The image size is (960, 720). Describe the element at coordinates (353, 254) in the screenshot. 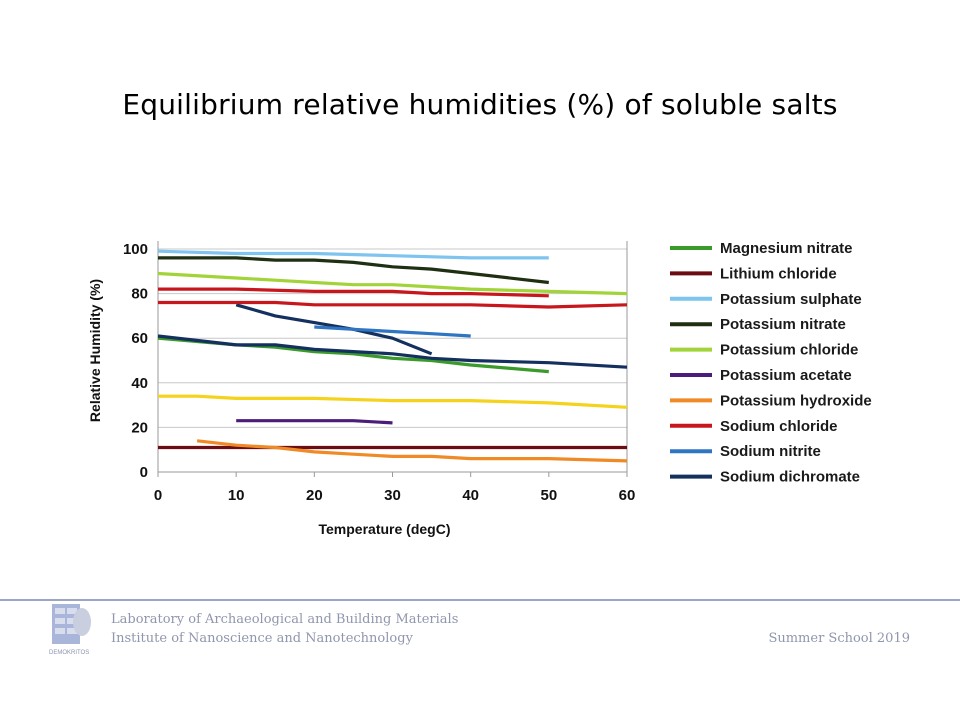

I see `series-line-potassium-sulphate` at that location.